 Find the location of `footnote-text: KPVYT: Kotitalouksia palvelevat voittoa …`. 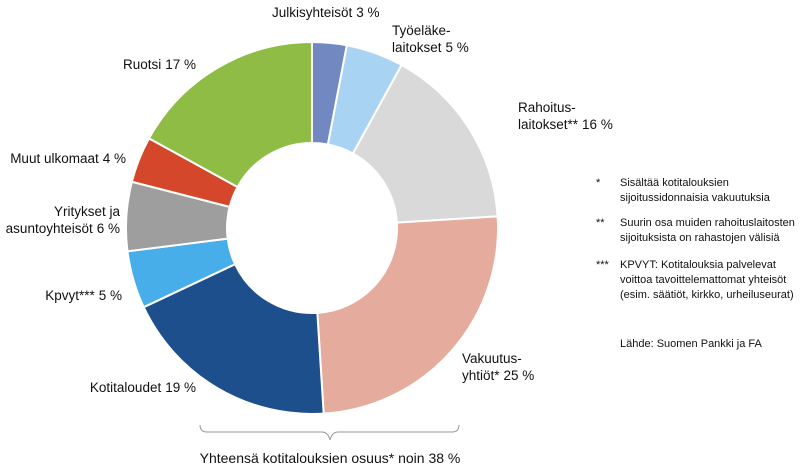

footnote-text: KPVYT: Kotitalouksia palvelevat voittoa … is located at coordinates (707, 280).